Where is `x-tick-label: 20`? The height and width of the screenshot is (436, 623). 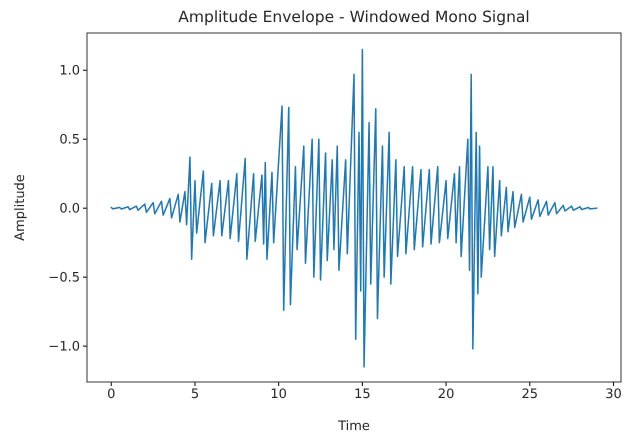 x-tick-label: 20 is located at coordinates (446, 394).